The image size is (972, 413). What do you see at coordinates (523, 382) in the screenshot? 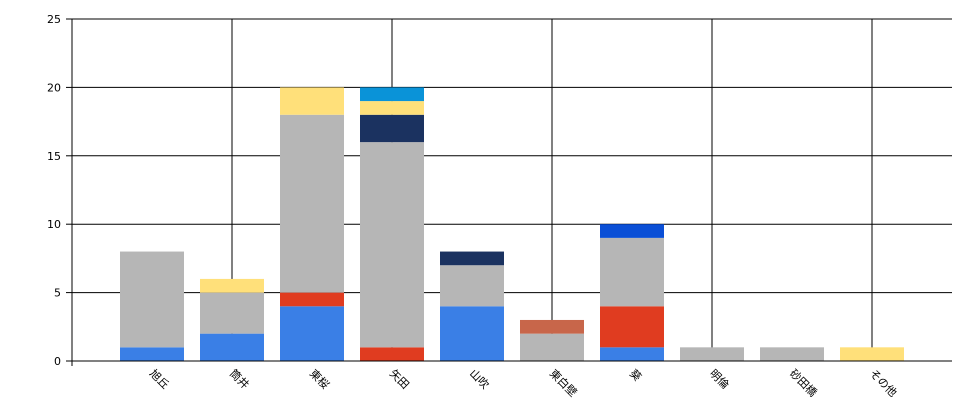
I see `x-category-labels: 旭丘 筒井 東桜 矢田 山吹 東白壁 葵 明倫 砂田橋 その他` at bounding box center [523, 382].